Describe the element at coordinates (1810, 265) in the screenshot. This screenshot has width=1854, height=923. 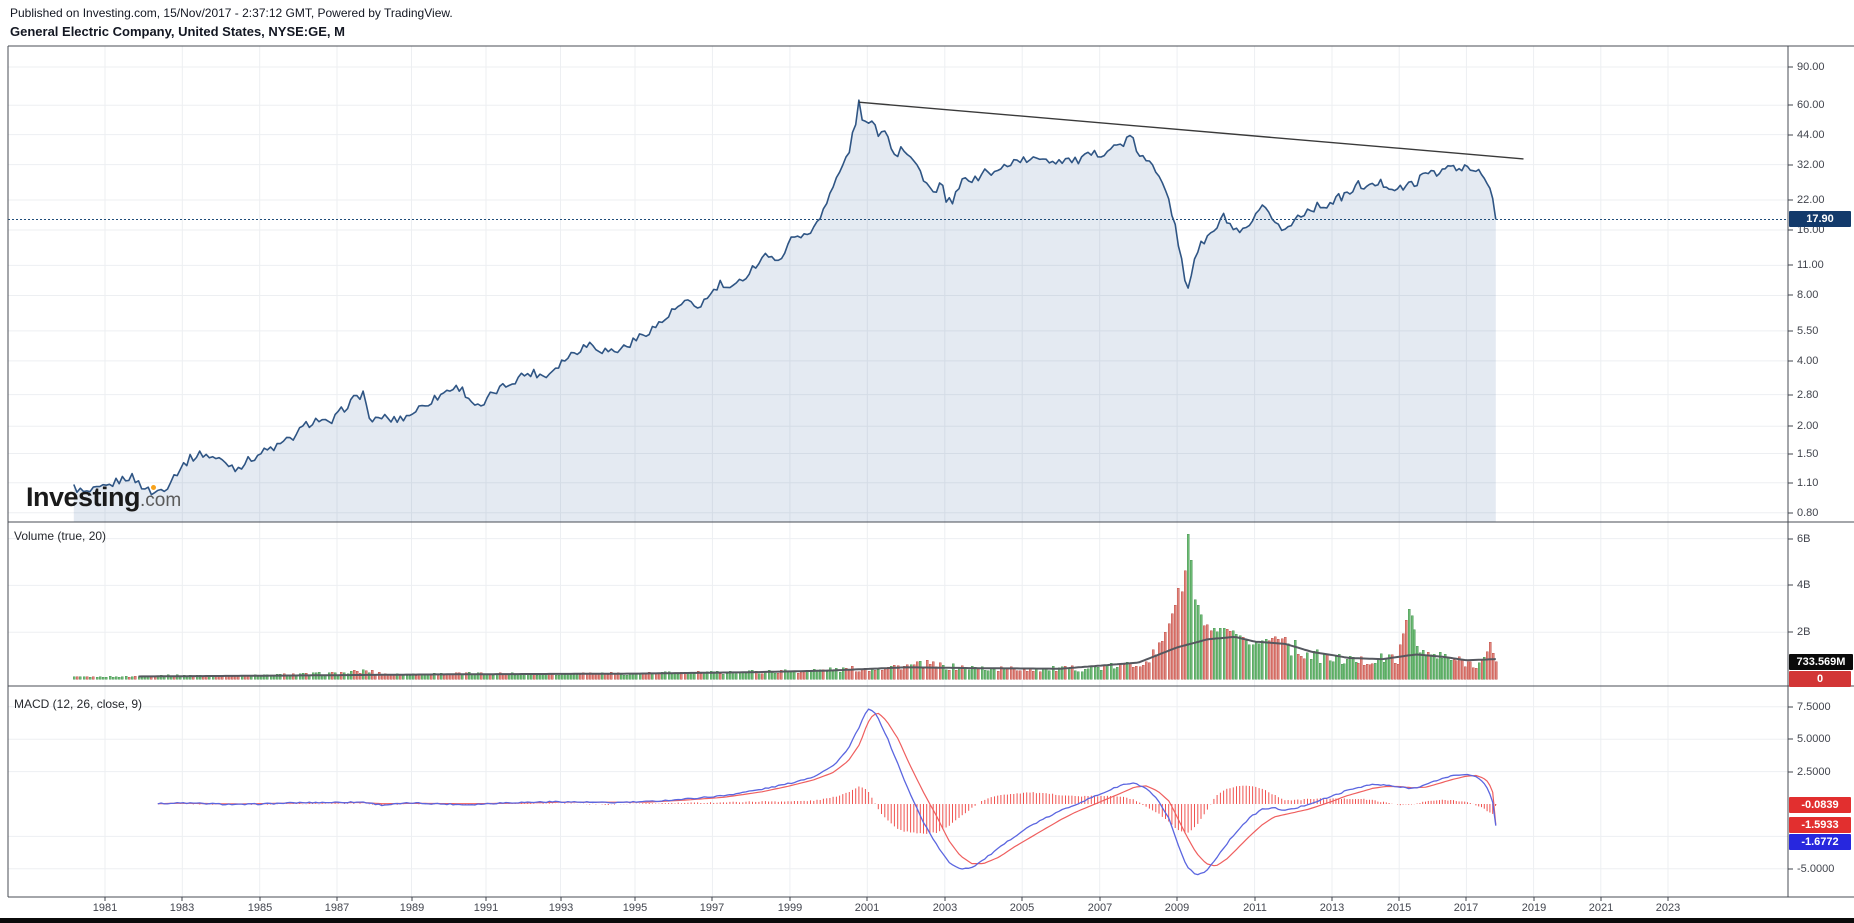
I see `price-axis-label: 11.00` at that location.